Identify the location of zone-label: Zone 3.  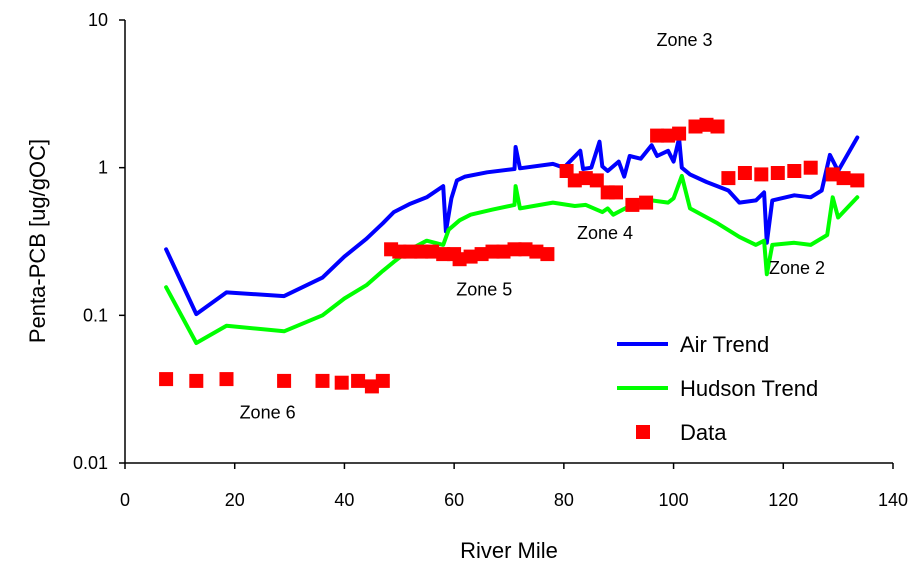
(684, 40).